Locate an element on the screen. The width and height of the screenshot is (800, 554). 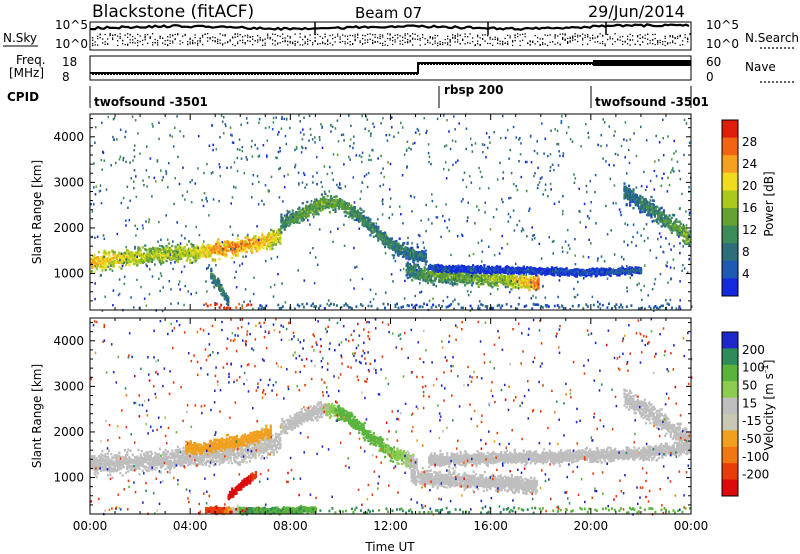
cpid-label: CPID is located at coordinates (23, 97).